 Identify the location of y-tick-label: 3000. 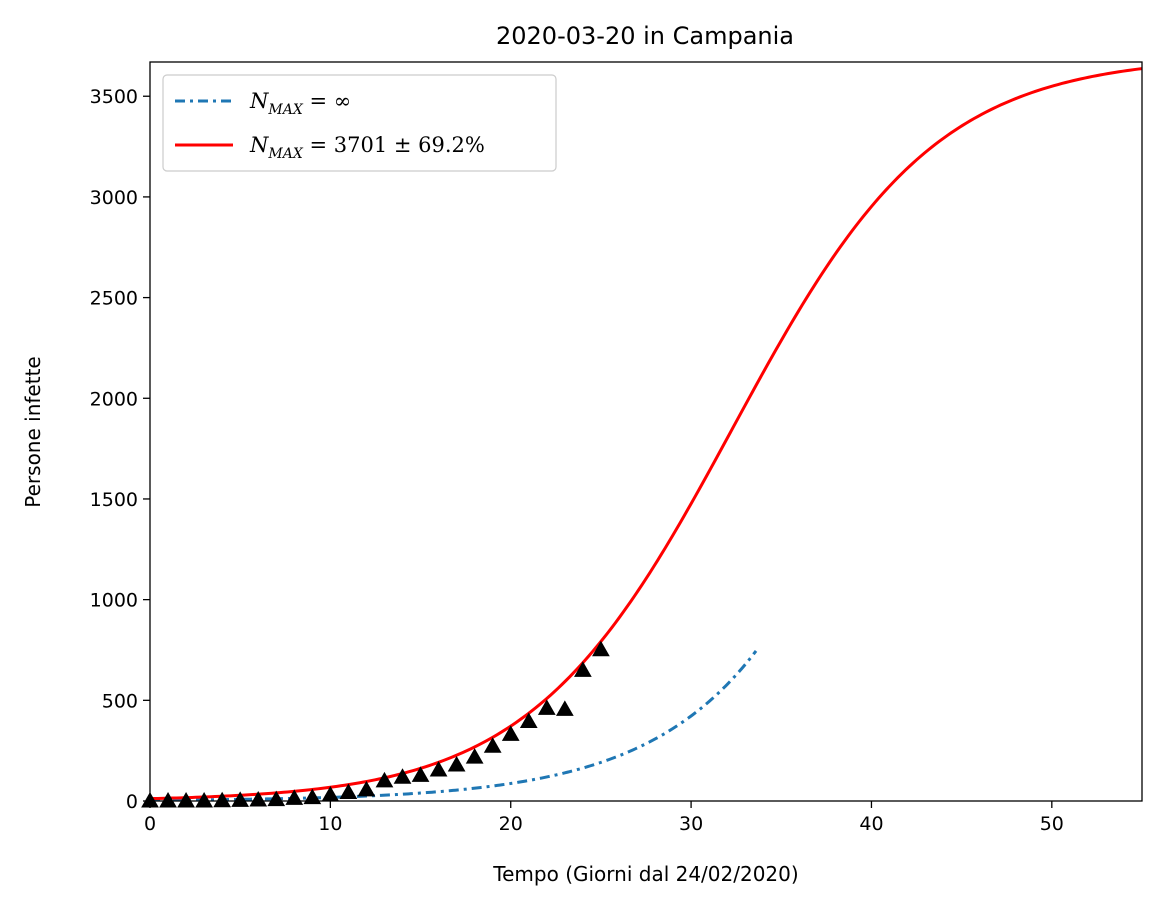
(114, 198).